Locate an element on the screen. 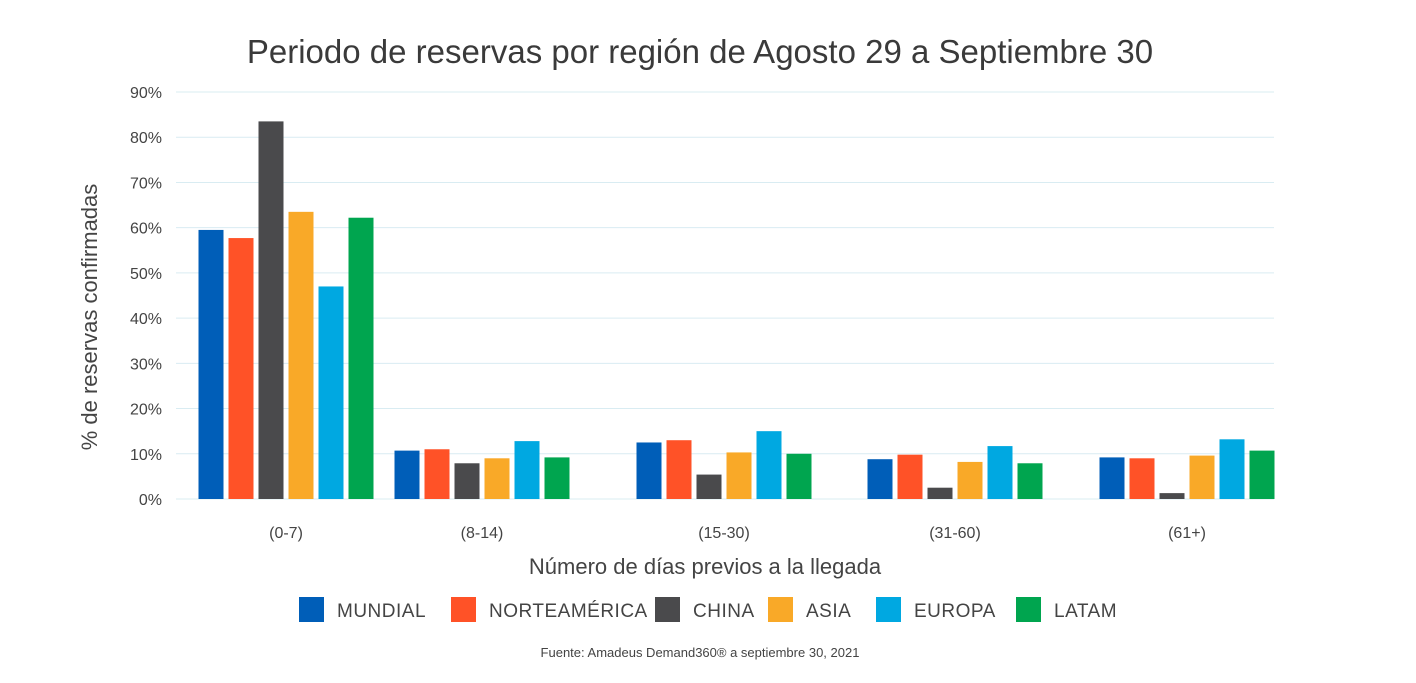  x-category-label: (15-30) is located at coordinates (724, 533).